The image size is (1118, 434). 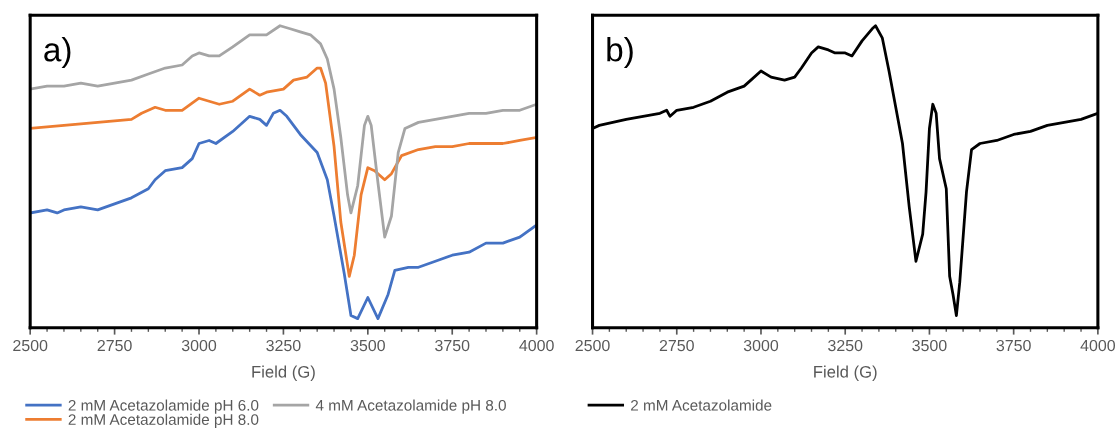 What do you see at coordinates (410, 406) in the screenshot?
I see `legend-label: 4 mM Acetazolamide pH 8.0` at bounding box center [410, 406].